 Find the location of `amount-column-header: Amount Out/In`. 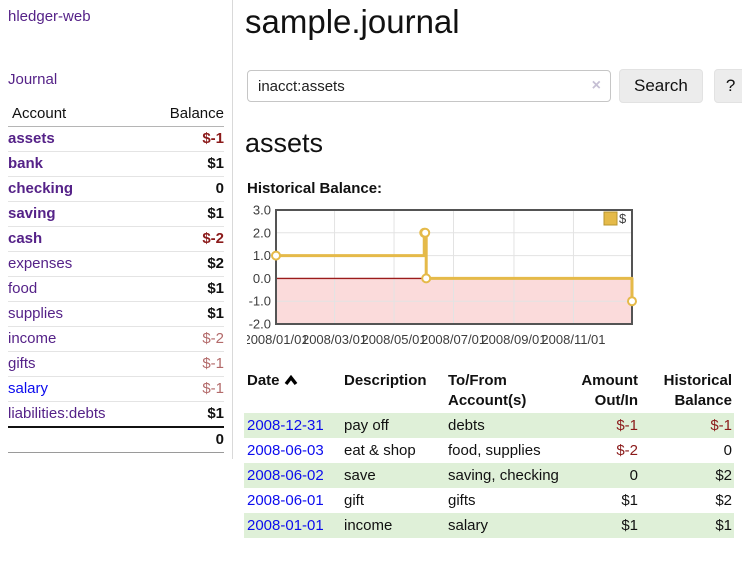

amount-column-header: Amount Out/In is located at coordinates (609, 390).